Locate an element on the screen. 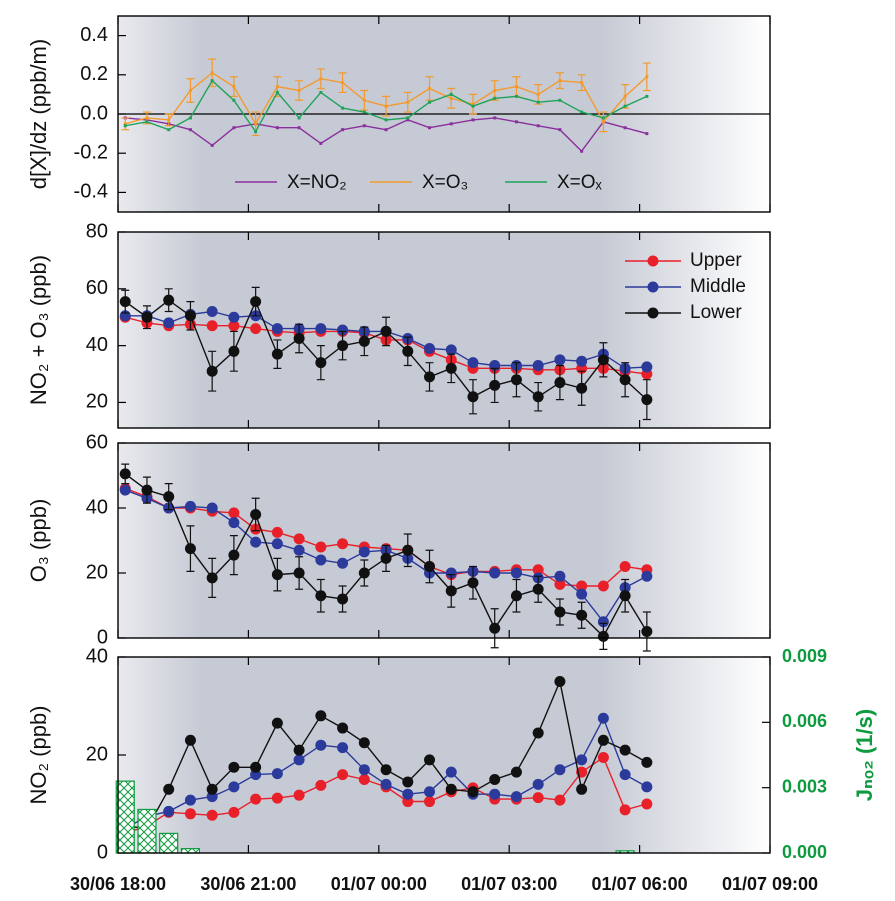 The width and height of the screenshot is (895, 901). y2-tick-label: 0.006 is located at coordinates (804, 721).